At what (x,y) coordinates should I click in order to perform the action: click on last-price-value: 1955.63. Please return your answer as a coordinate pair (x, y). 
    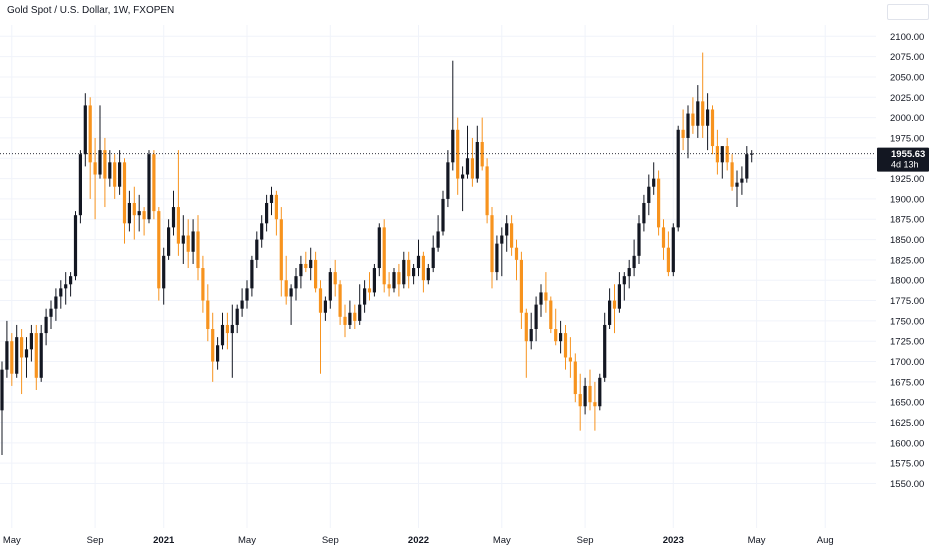
    Looking at the image, I should click on (908, 154).